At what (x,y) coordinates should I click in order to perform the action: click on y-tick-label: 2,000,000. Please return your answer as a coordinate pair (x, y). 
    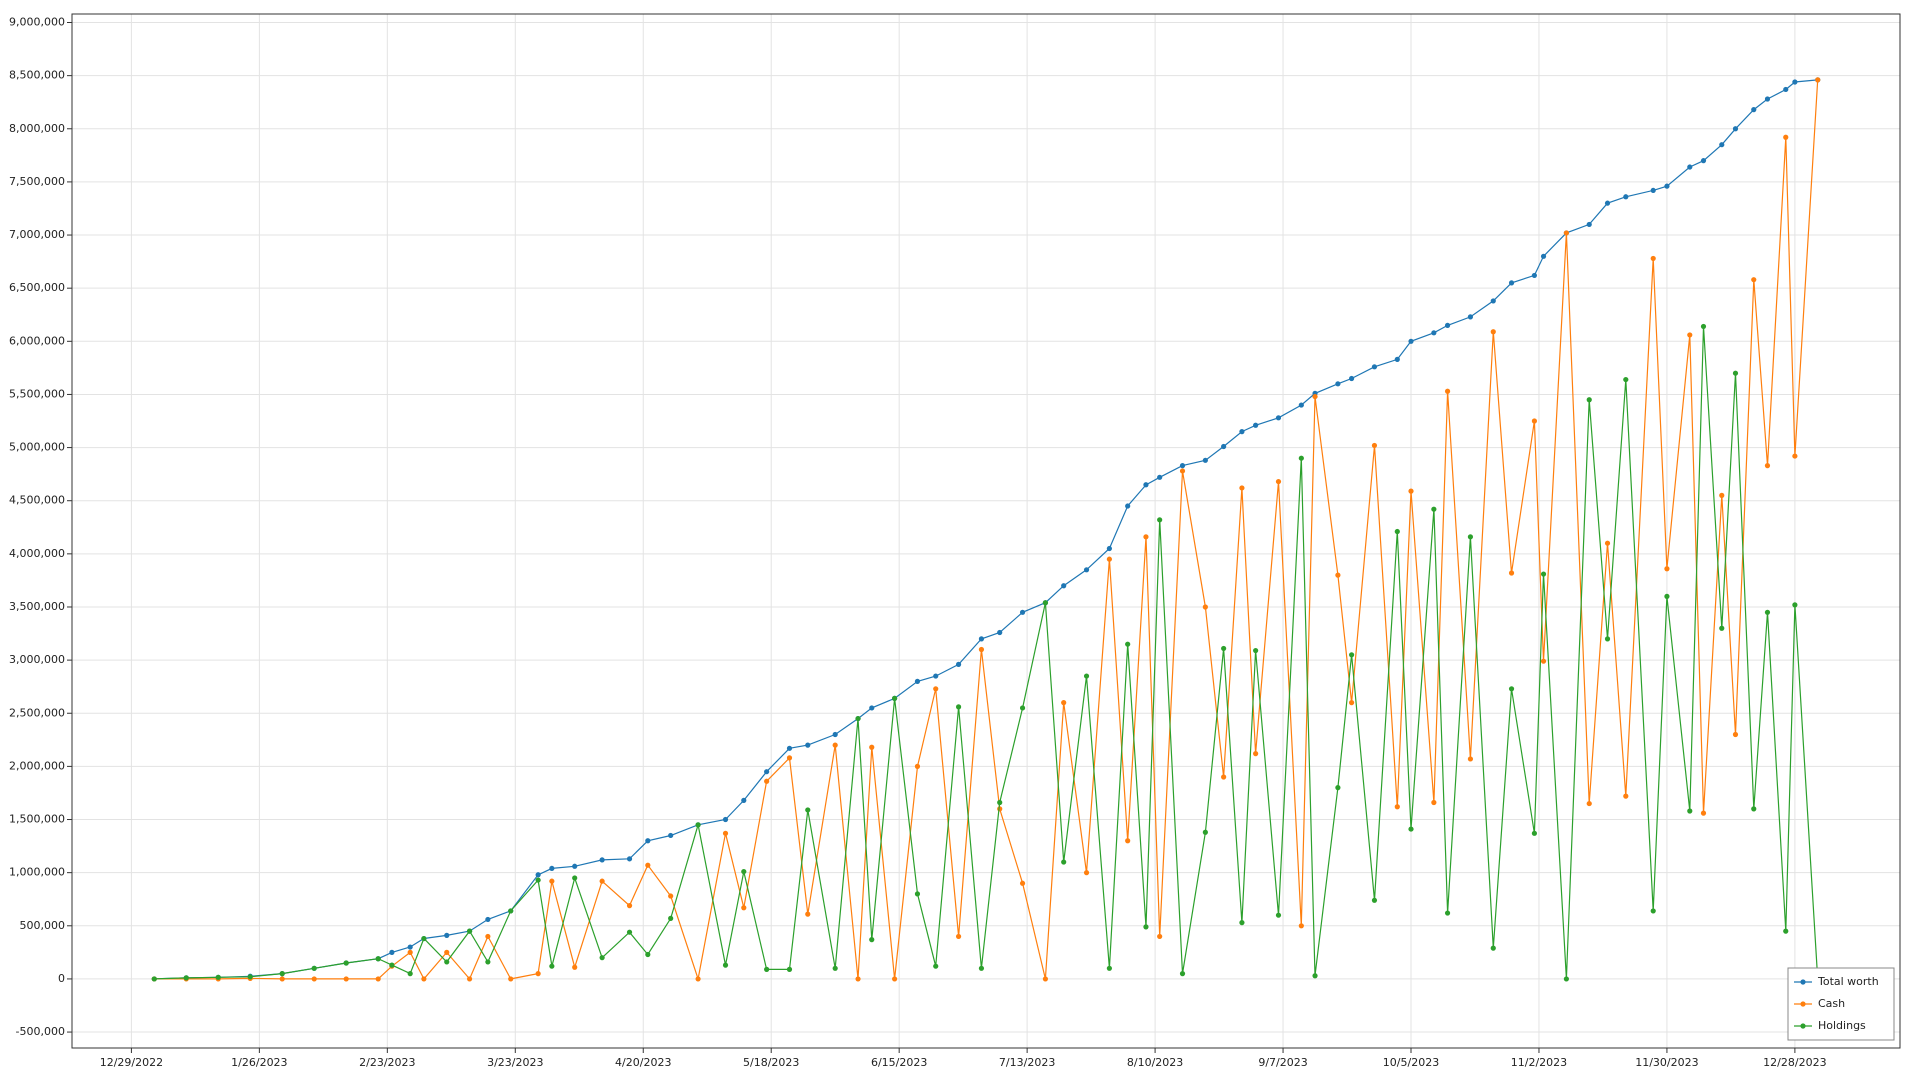
    Looking at the image, I should click on (37, 765).